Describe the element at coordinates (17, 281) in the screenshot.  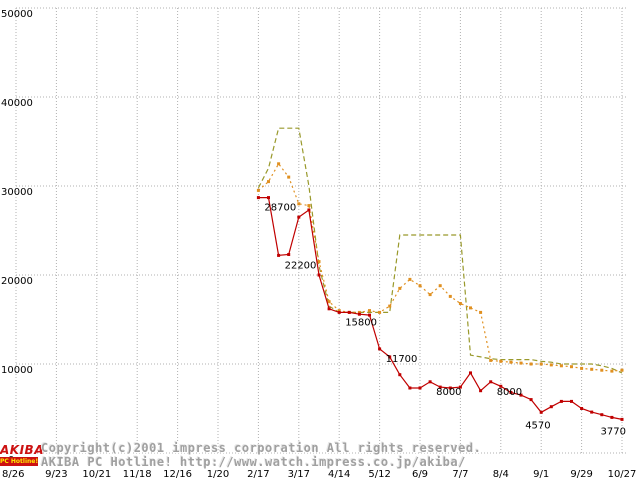
I see `svg-text: 20000` at that location.